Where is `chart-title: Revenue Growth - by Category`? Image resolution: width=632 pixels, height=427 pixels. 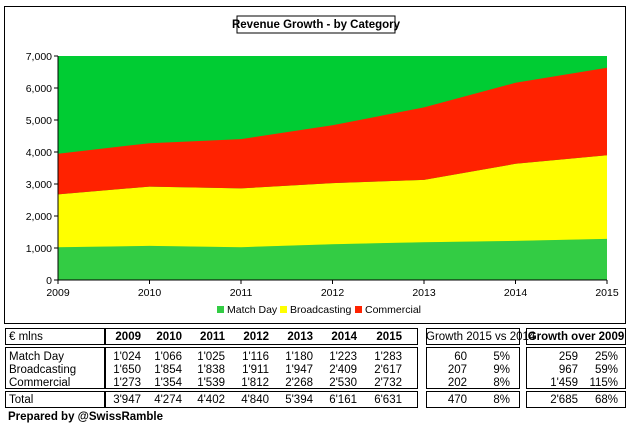
chart-title: Revenue Growth - by Category is located at coordinates (316, 25).